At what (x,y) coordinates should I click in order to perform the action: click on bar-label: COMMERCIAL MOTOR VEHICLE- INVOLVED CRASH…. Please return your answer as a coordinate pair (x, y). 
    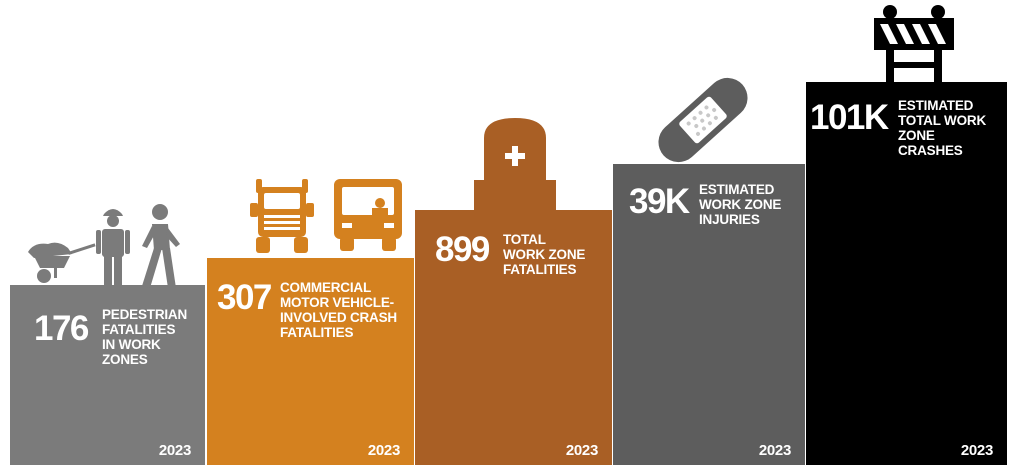
    Looking at the image, I should click on (338, 310).